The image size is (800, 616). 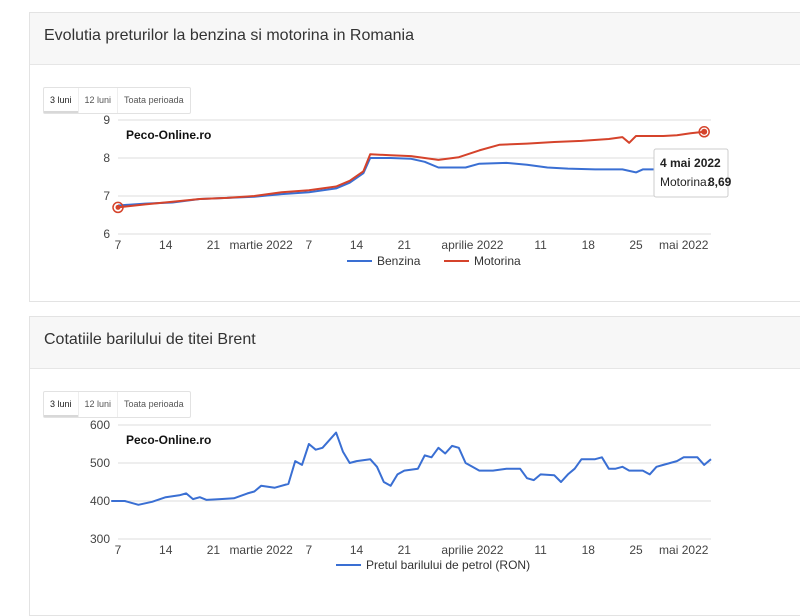 I want to click on legend-label: Benzina, so click(x=399, y=261).